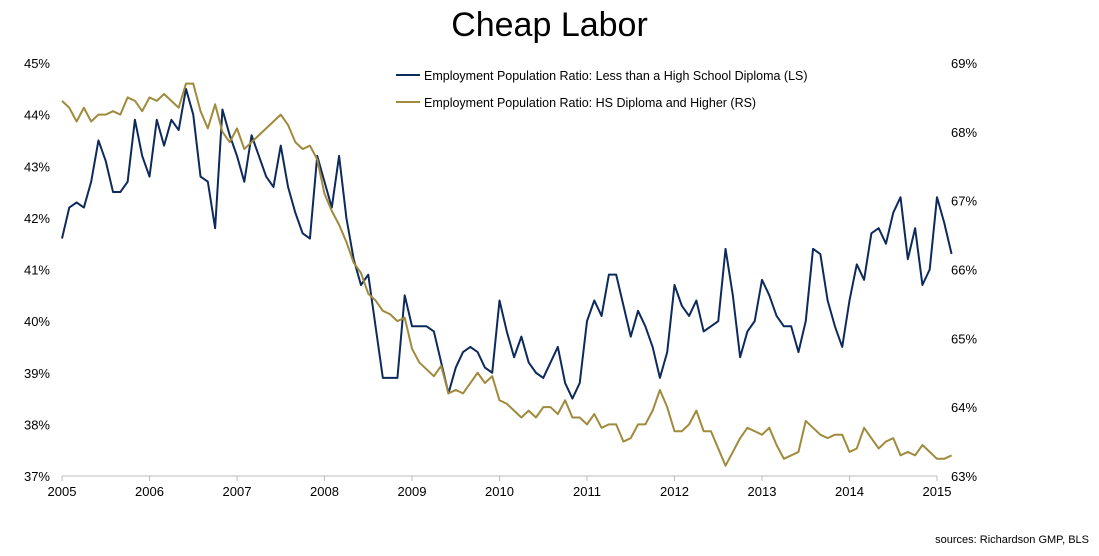  What do you see at coordinates (37, 115) in the screenshot?
I see `left-y-tick-label: 44%` at bounding box center [37, 115].